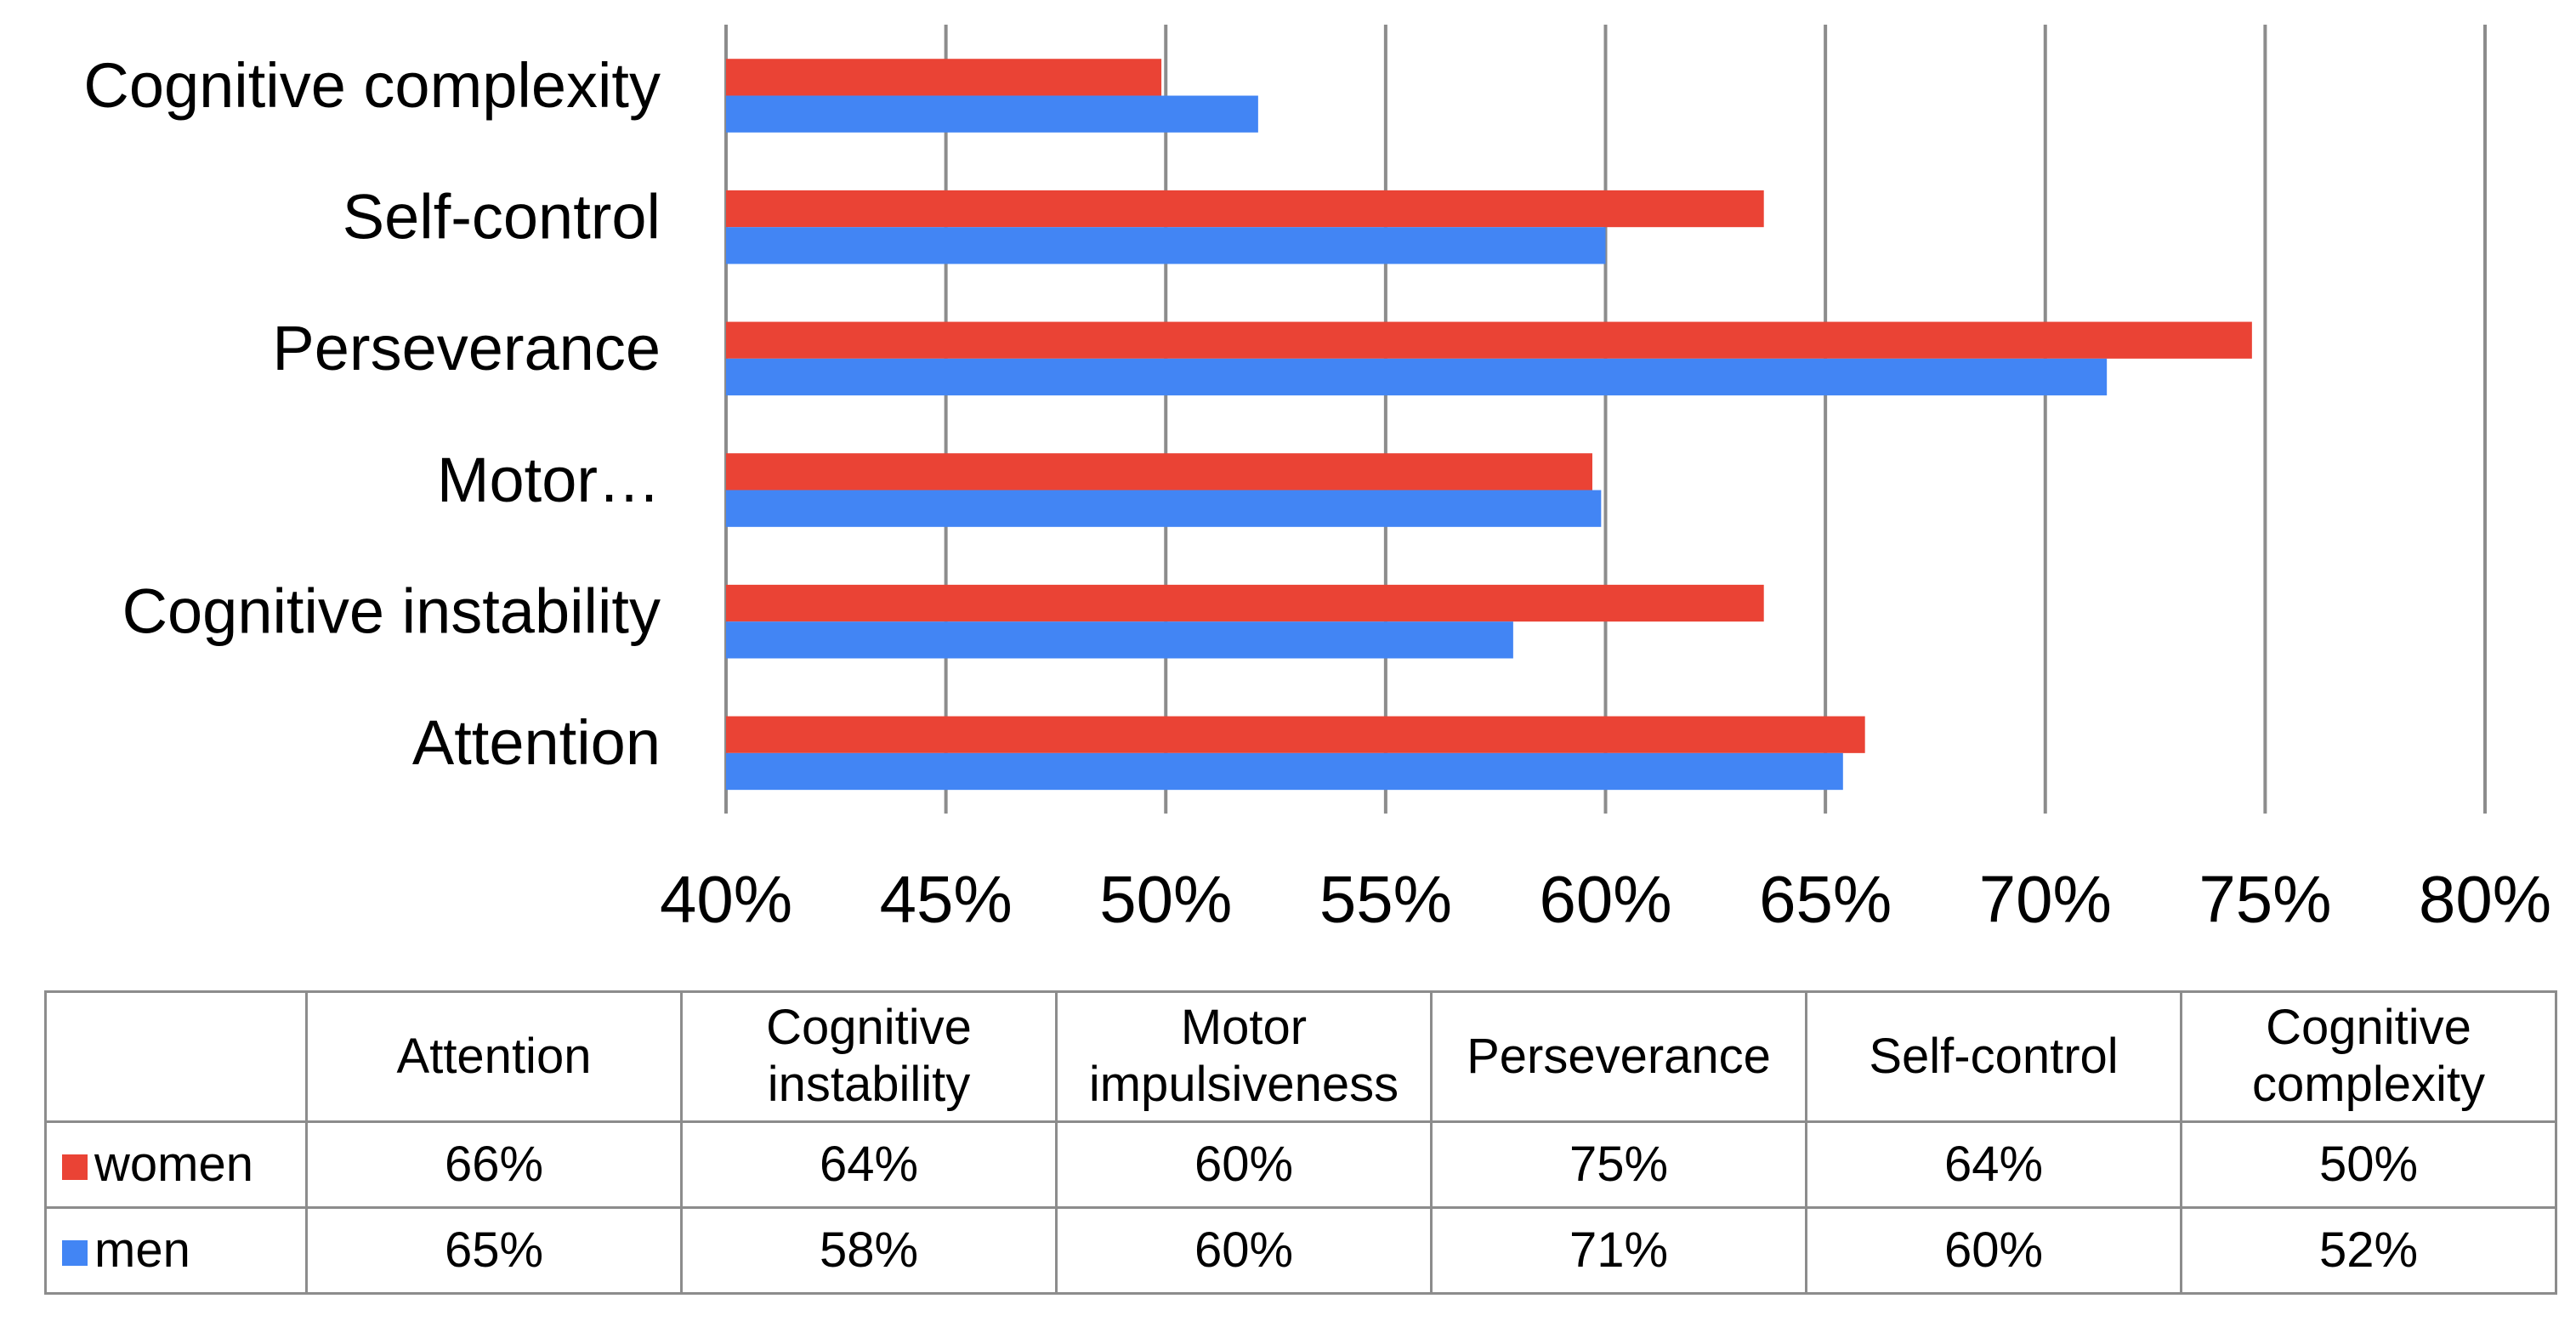 This screenshot has width=2576, height=1327. What do you see at coordinates (502, 217) in the screenshot?
I see `y-tick-label: Self-control` at bounding box center [502, 217].